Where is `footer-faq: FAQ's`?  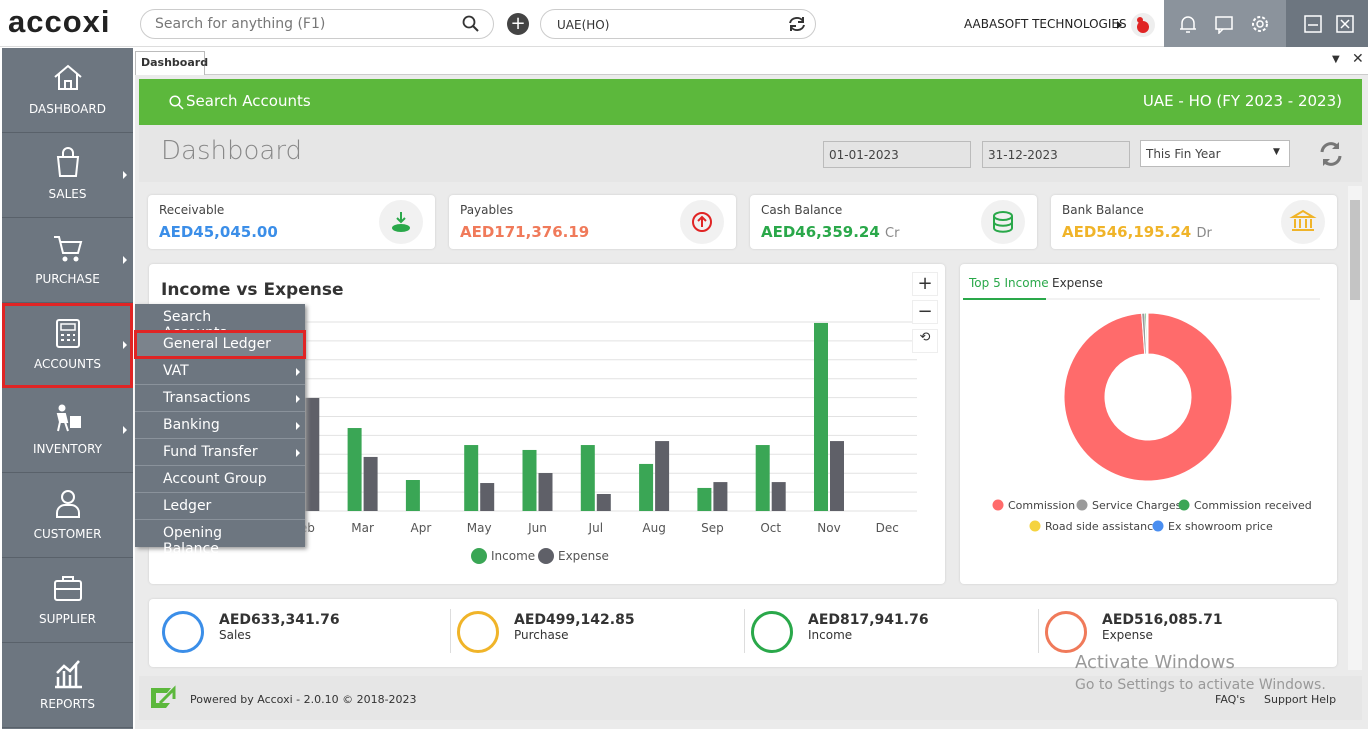 footer-faq: FAQ's is located at coordinates (1230, 699).